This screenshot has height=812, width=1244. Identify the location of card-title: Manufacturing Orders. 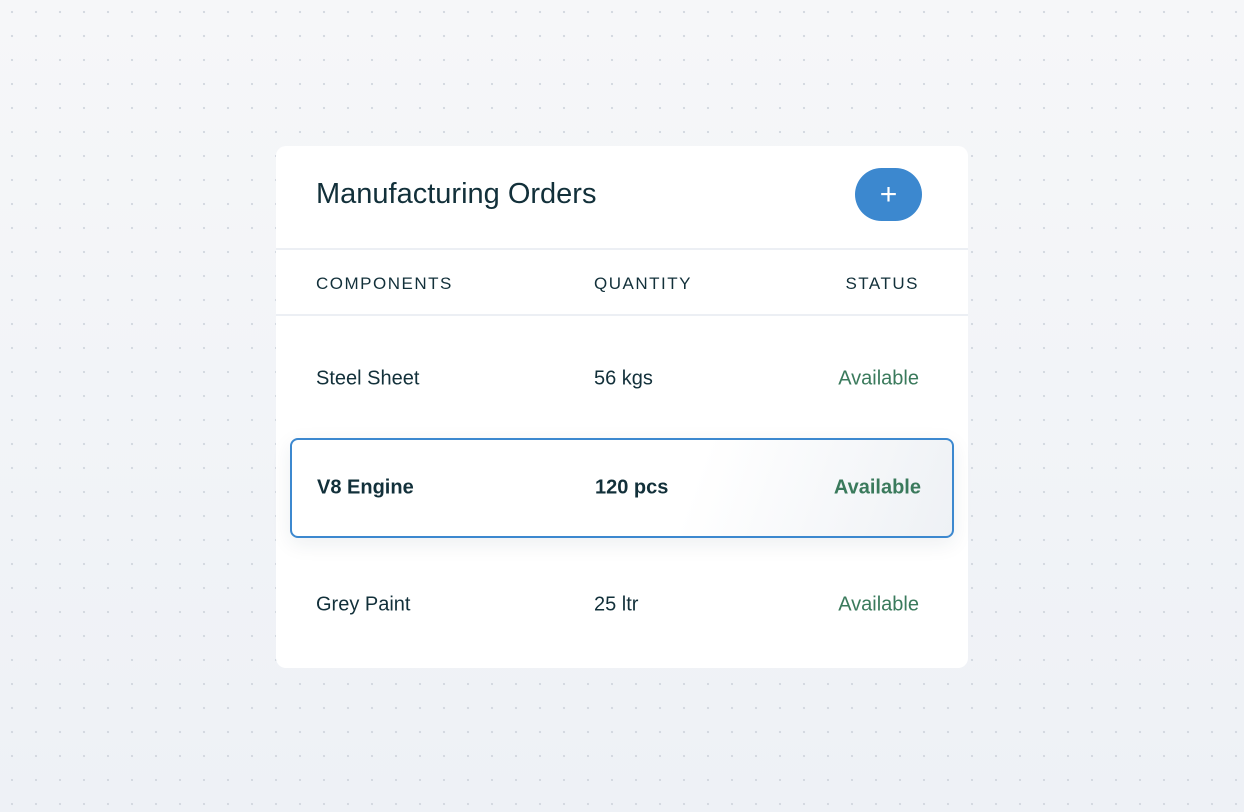
(456, 194).